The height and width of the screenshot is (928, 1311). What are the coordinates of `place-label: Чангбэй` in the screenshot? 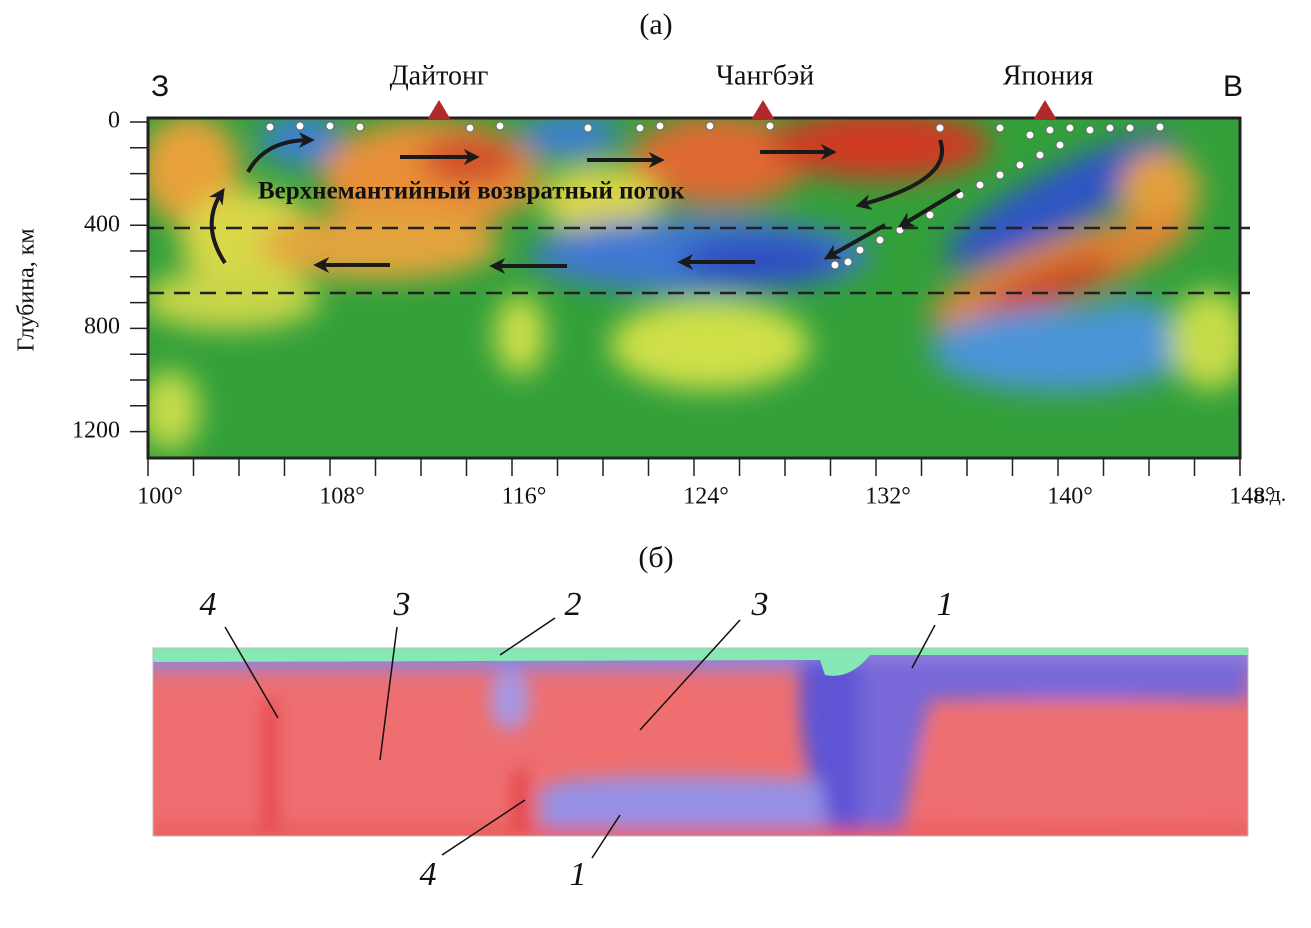 It's located at (765, 75).